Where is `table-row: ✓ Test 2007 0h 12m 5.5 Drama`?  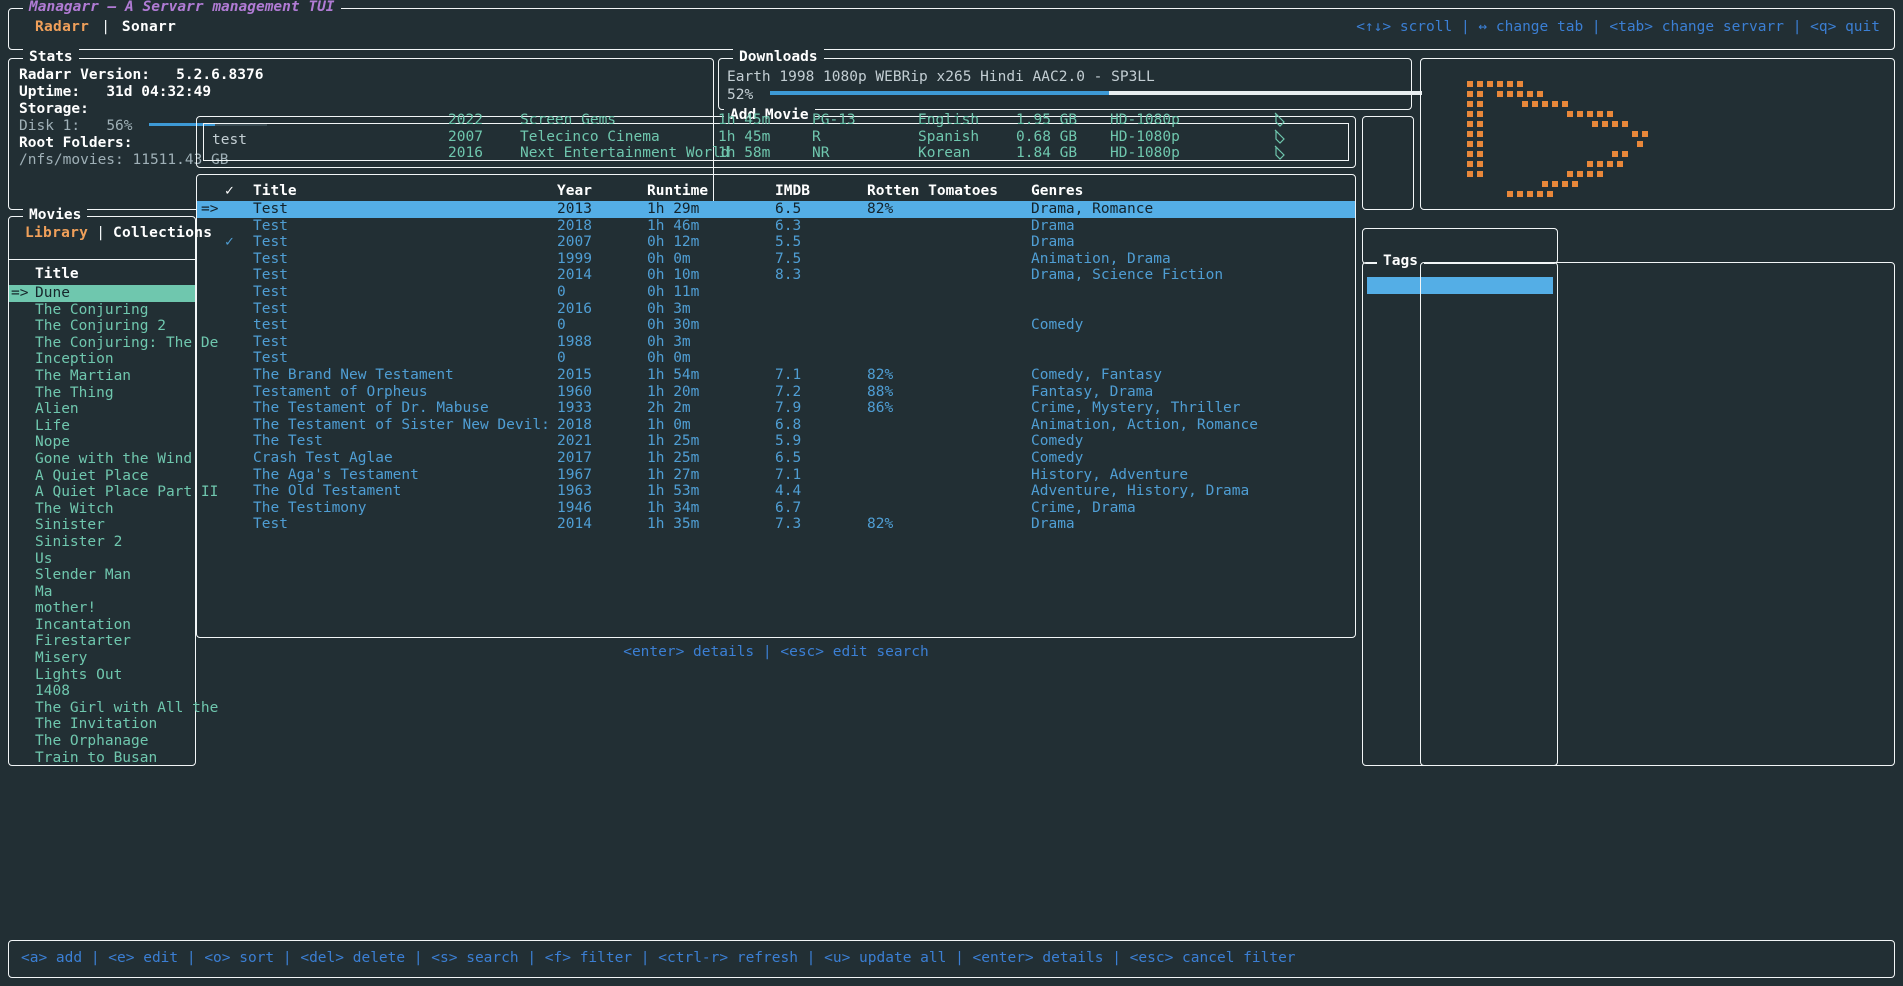
table-row: ✓ Test 2007 0h 12m 5.5 Drama is located at coordinates (776, 242).